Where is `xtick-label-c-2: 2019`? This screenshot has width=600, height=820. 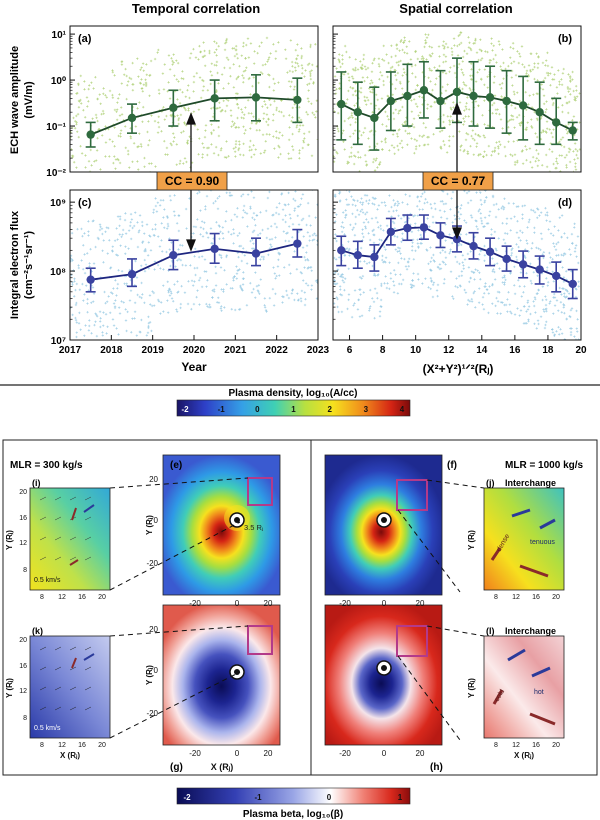 xtick-label-c-2: 2019 is located at coordinates (153, 350).